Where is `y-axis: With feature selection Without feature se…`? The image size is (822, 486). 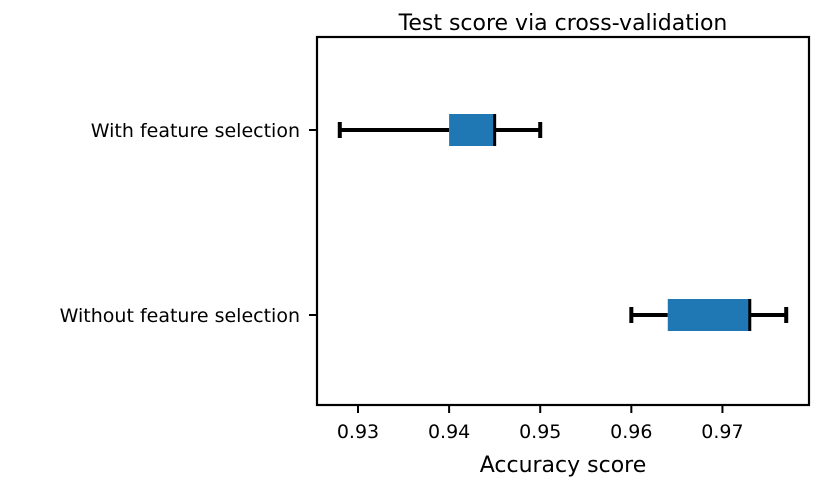
y-axis: With feature selection Without feature se… is located at coordinates (188, 223).